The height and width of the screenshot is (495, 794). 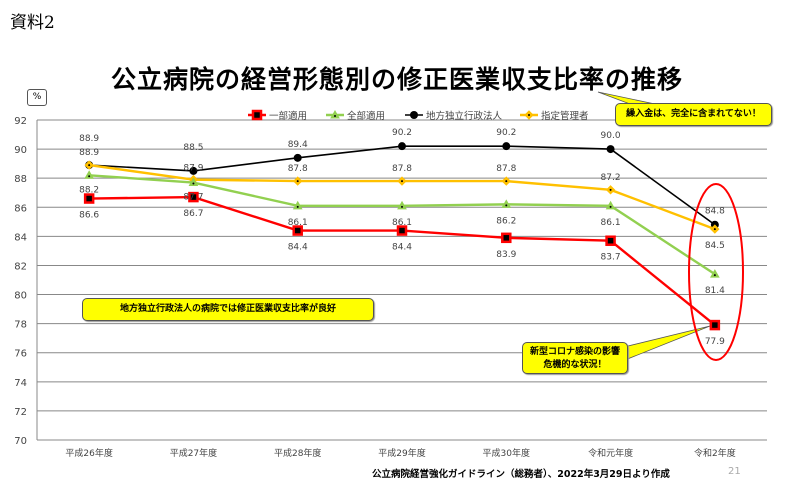 I want to click on callout-corona: 新型コロナ感染の影響 危機的な状況！, so click(x=575, y=358).